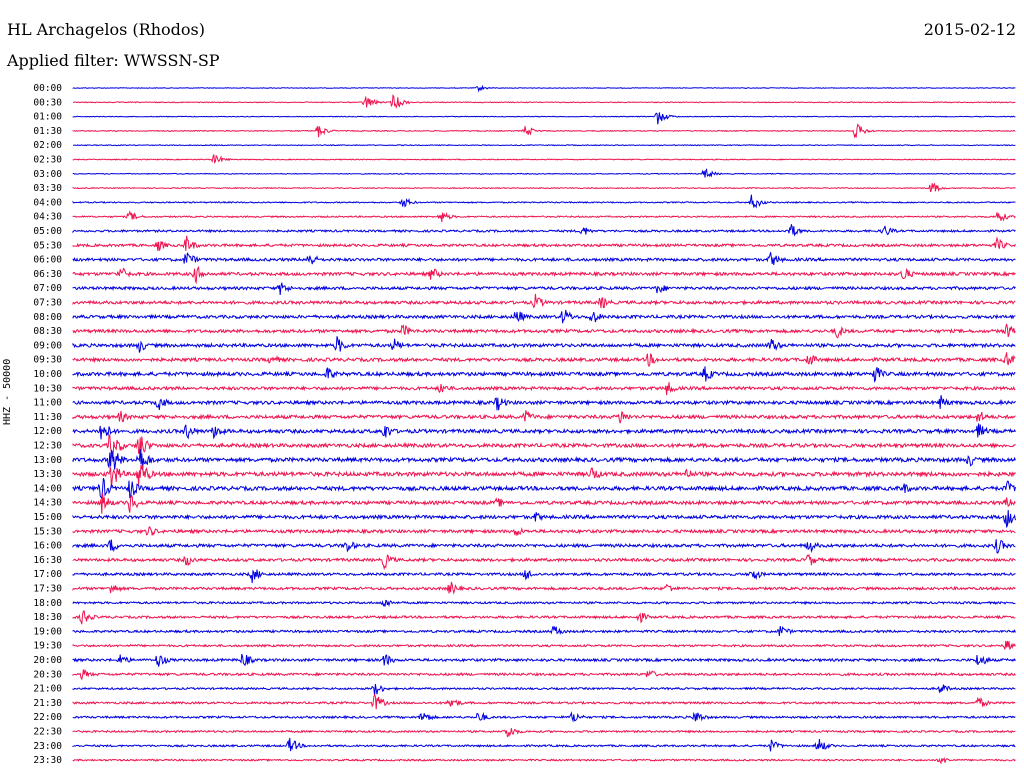 This screenshot has width=1024, height=780. I want to click on time-label: 18:30, so click(47, 617).